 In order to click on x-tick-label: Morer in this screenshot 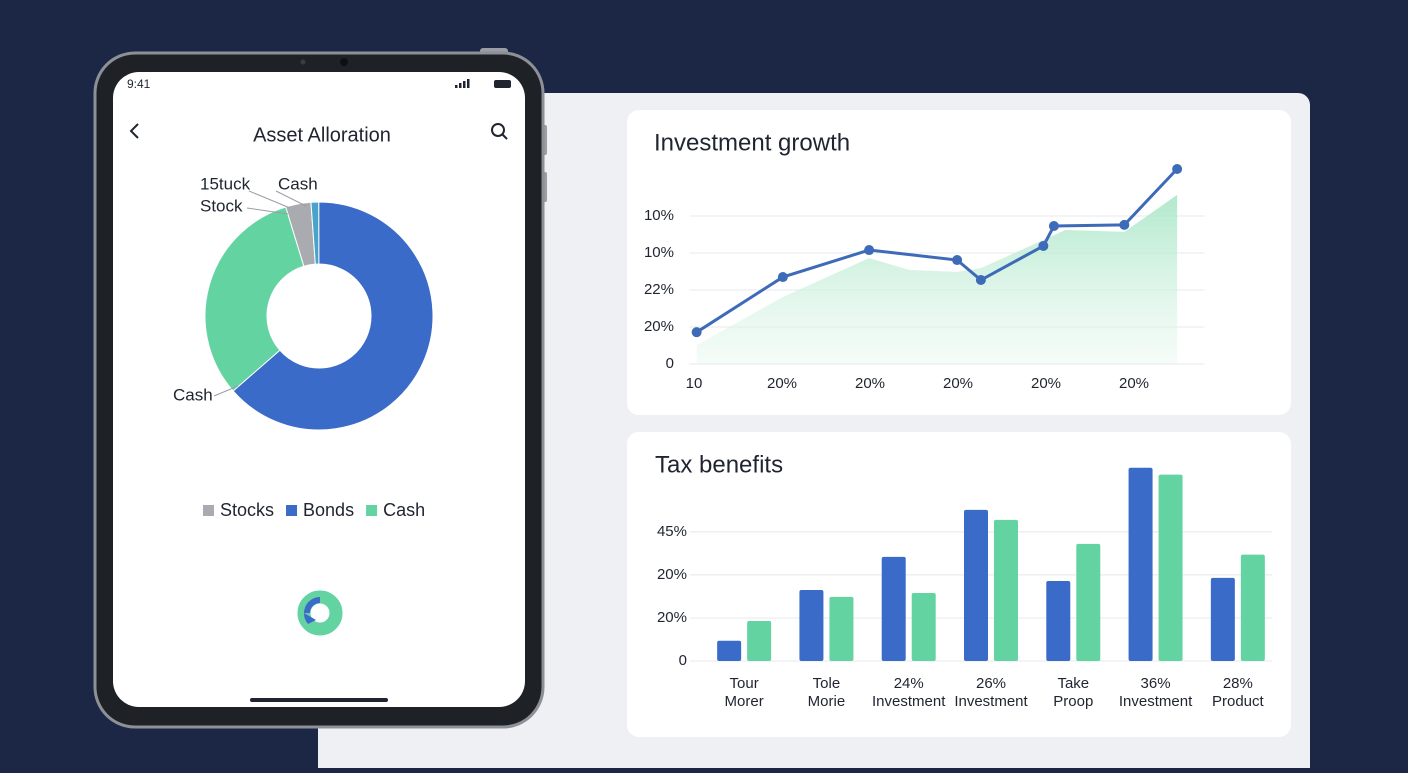, I will do `click(744, 701)`.